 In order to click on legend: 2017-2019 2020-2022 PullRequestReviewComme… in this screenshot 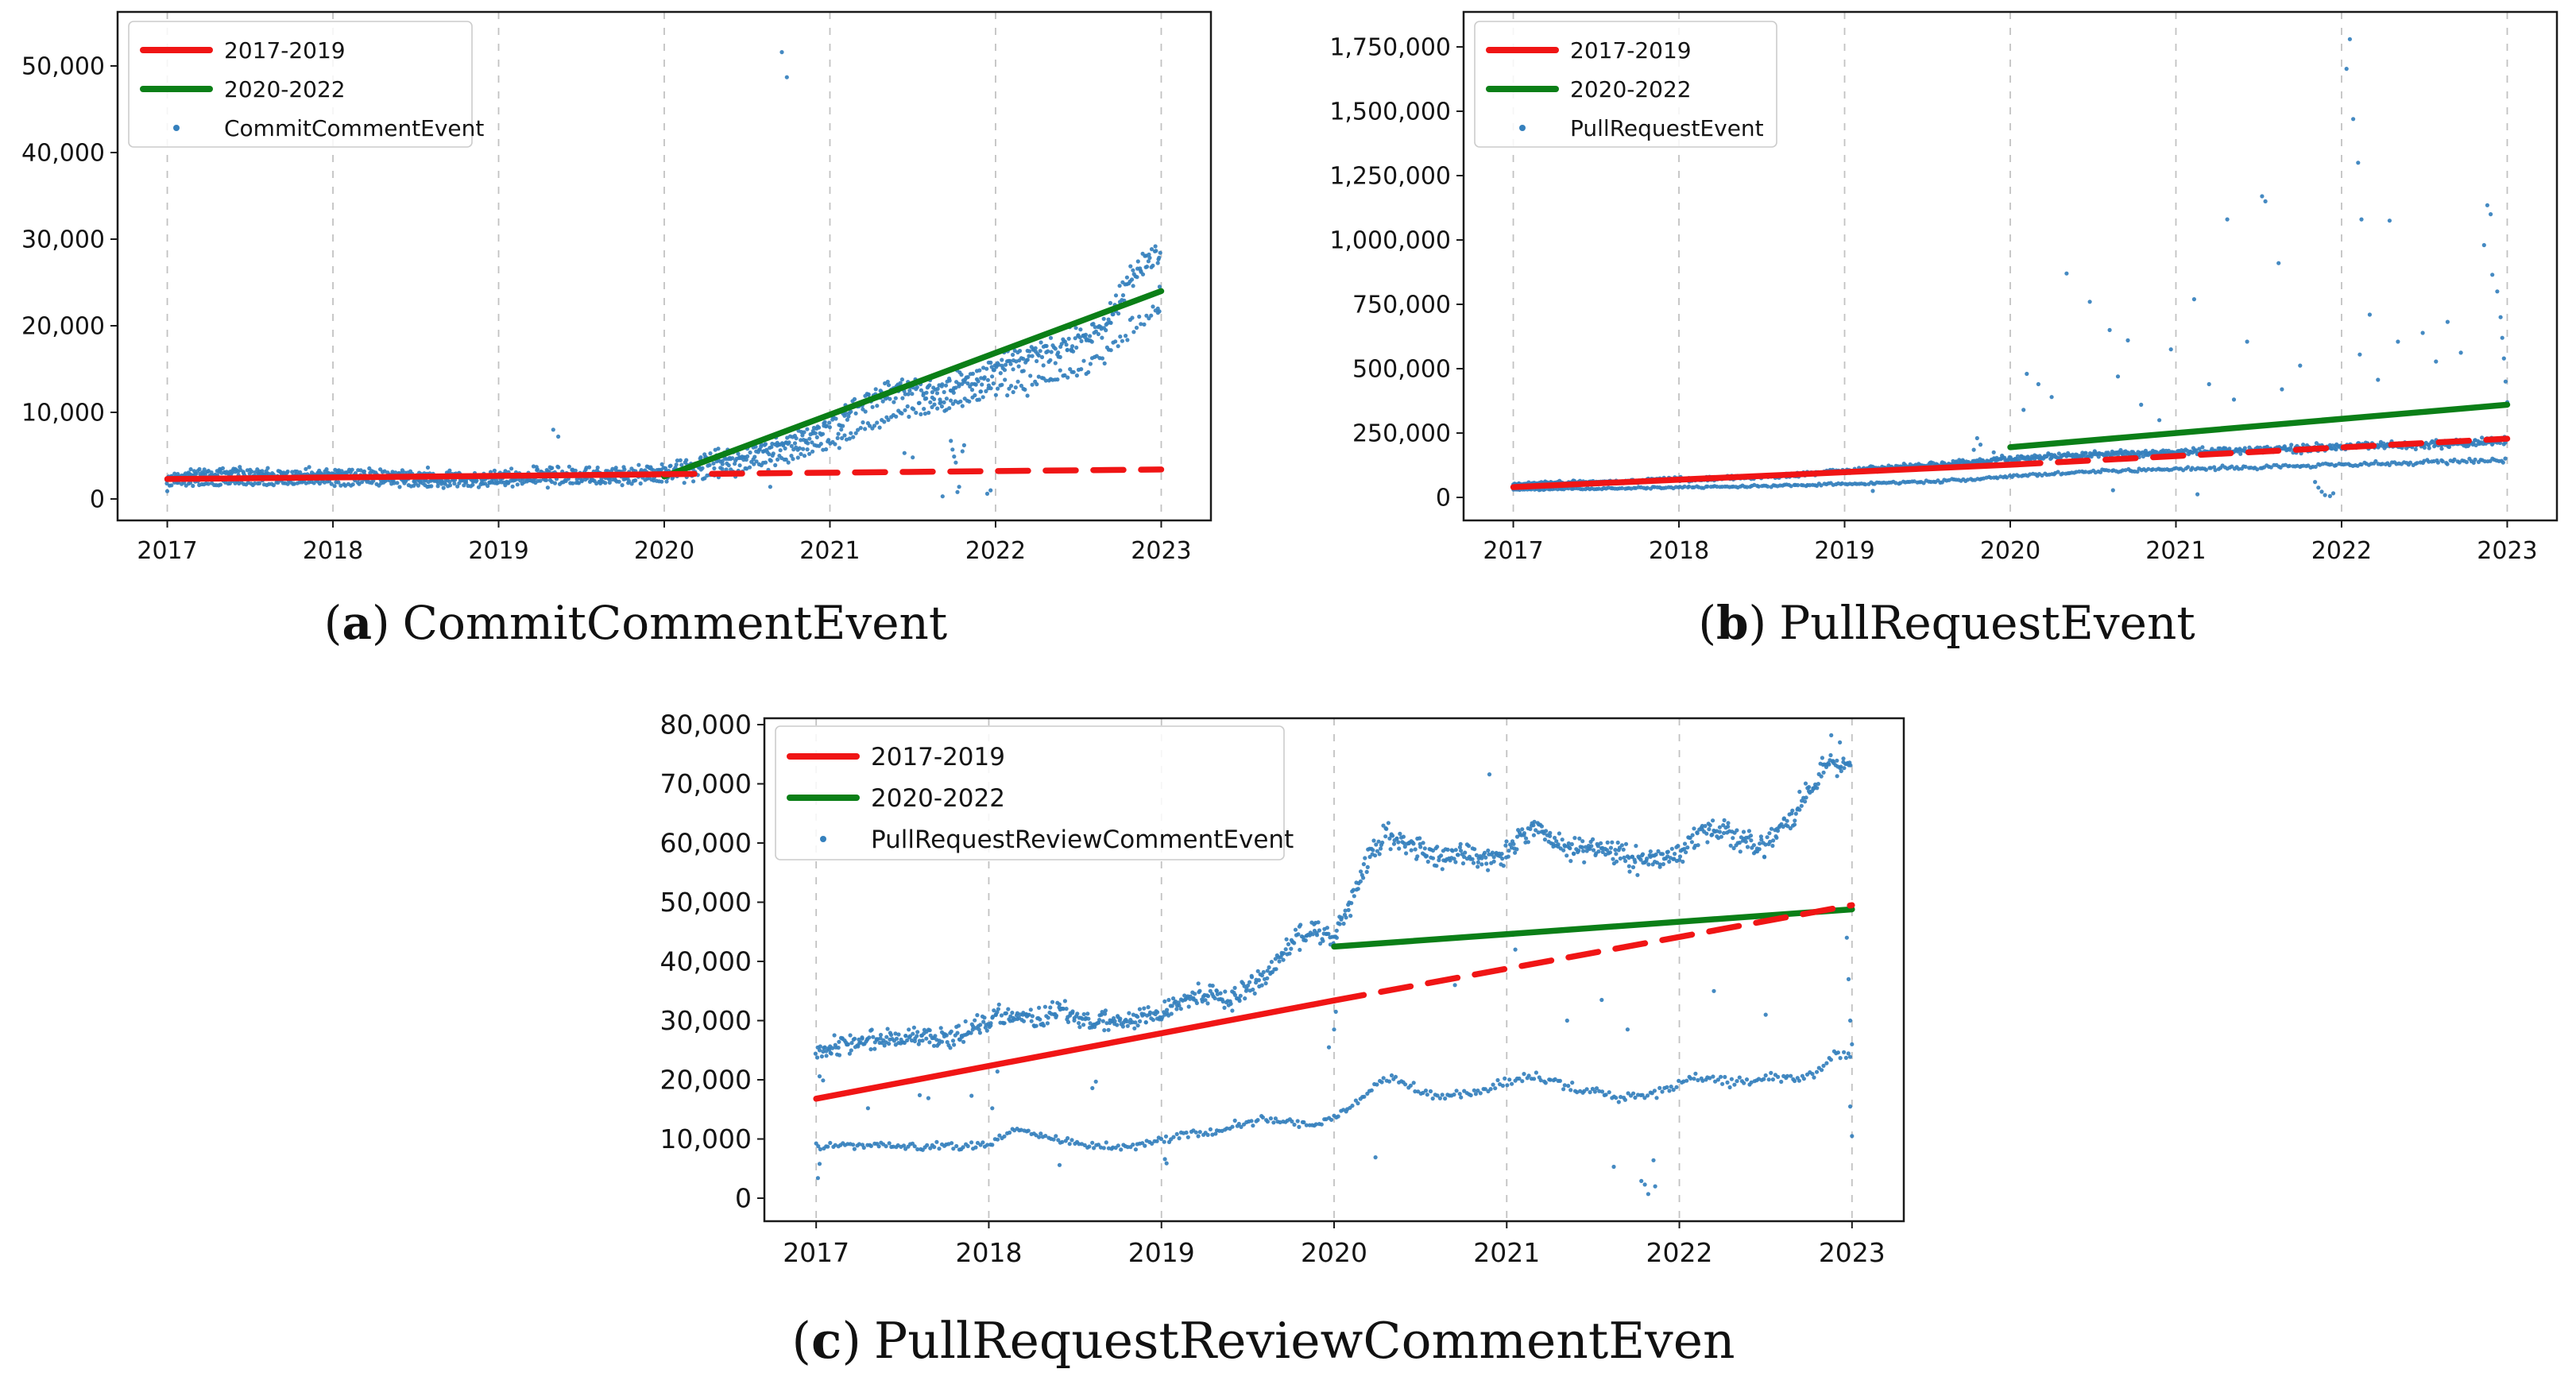, I will do `click(1034, 792)`.